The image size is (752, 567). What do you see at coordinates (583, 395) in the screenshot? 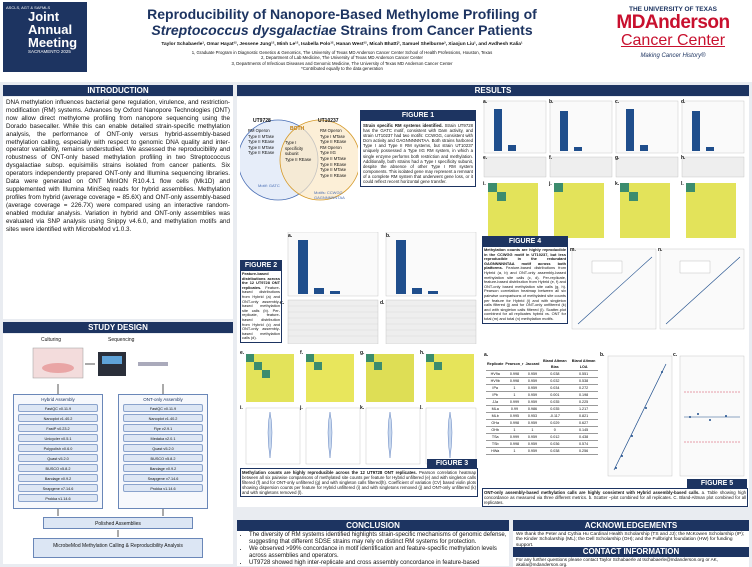
I see `cell: 0.198` at bounding box center [583, 395].